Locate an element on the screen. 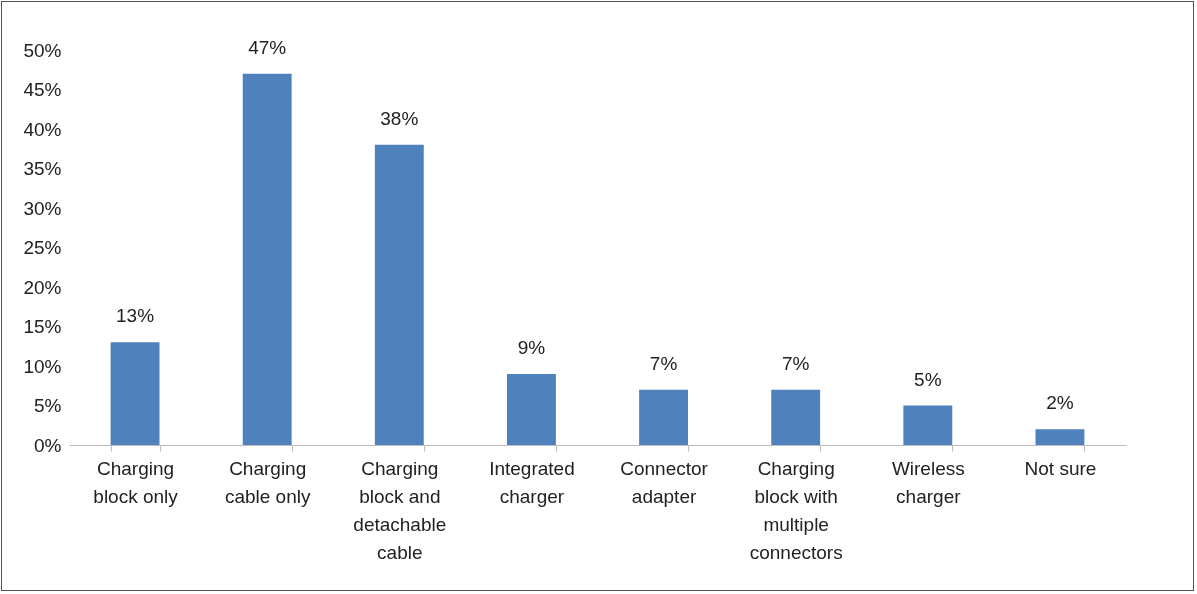  y-tick-label: 5% is located at coordinates (48, 405).